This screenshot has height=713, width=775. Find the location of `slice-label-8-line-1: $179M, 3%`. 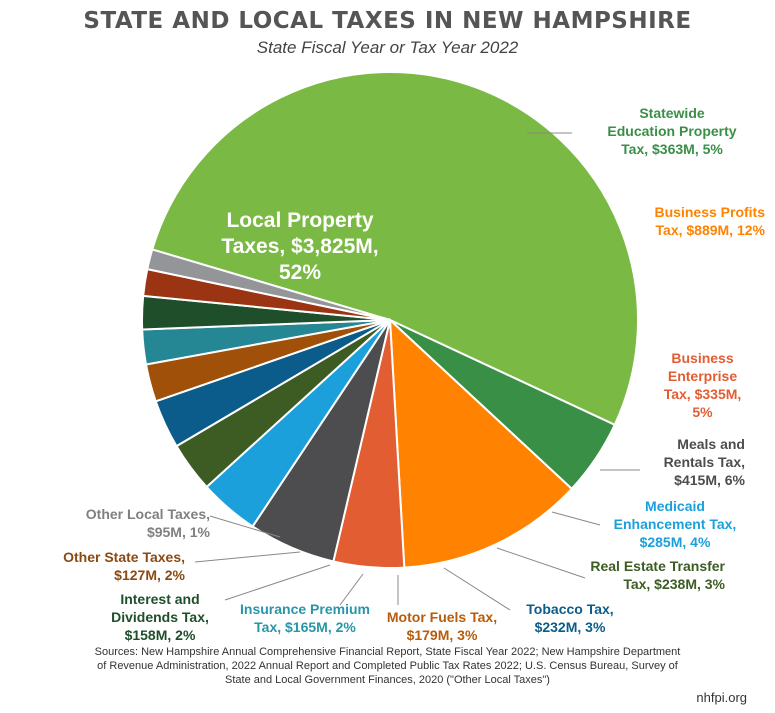

slice-label-8-line-1: $179M, 3% is located at coordinates (442, 635).